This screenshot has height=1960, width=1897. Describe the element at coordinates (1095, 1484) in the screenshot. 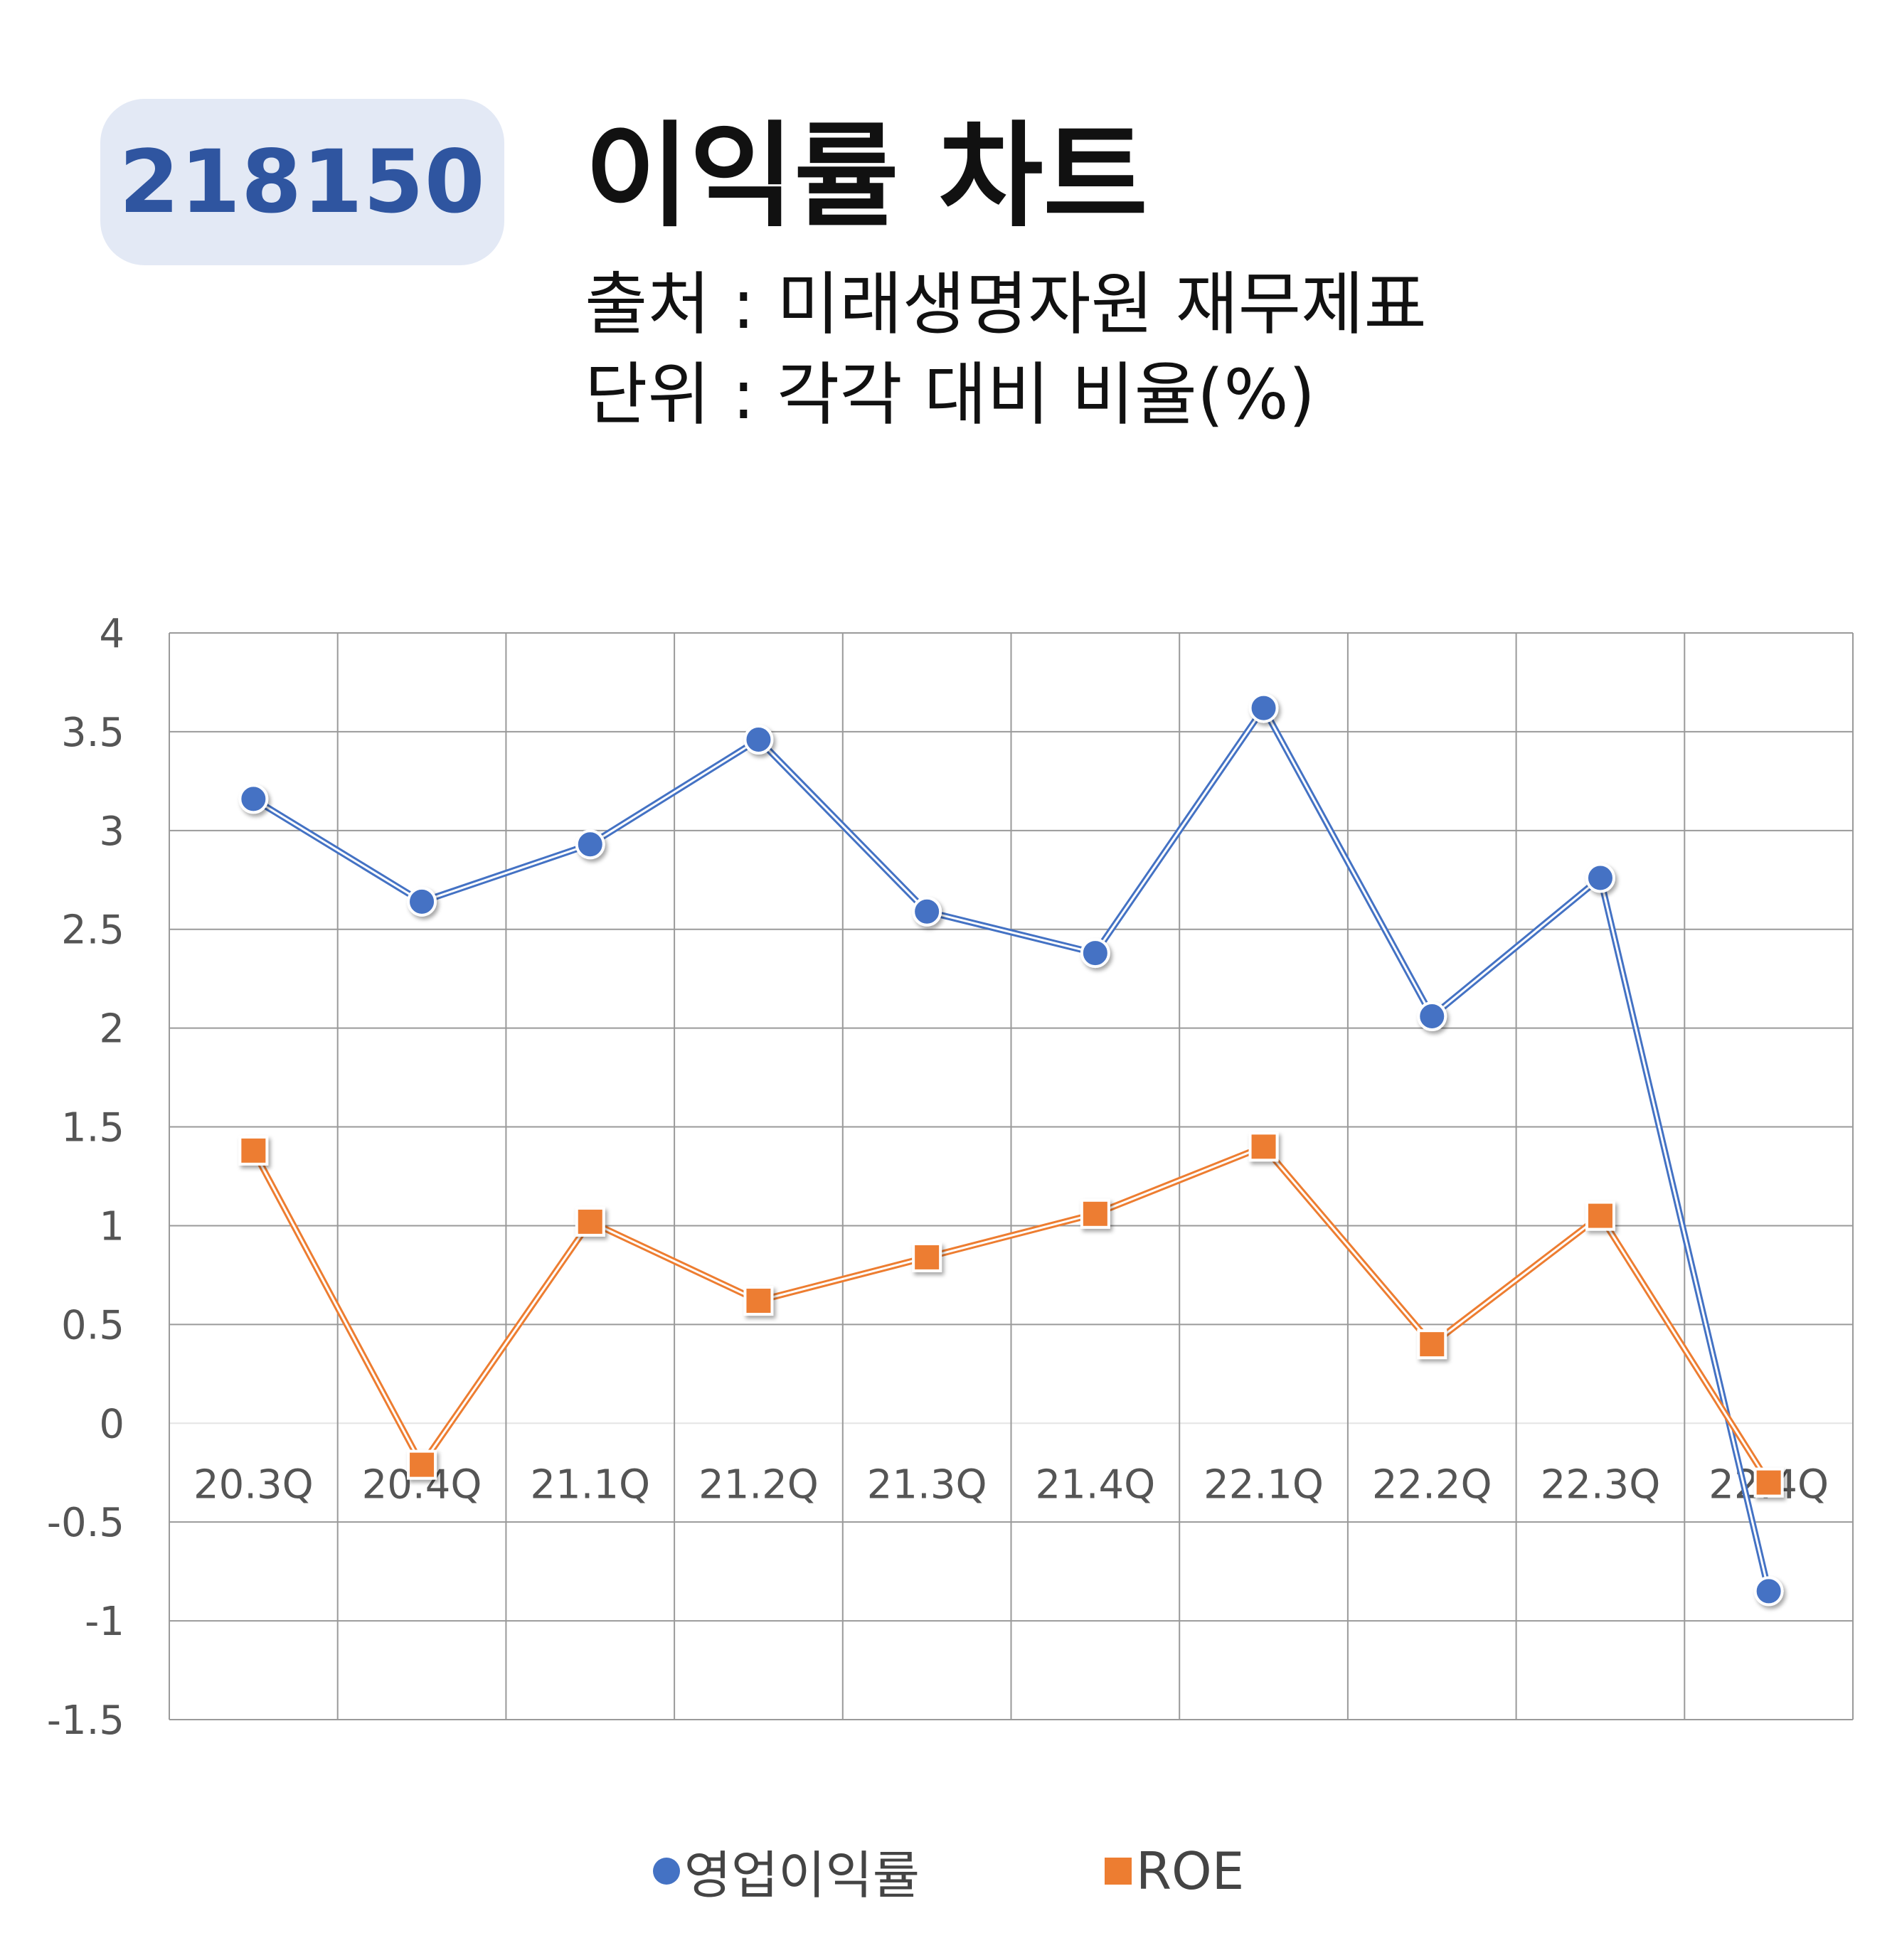

I see `x-tick-label: 21.4Q` at that location.